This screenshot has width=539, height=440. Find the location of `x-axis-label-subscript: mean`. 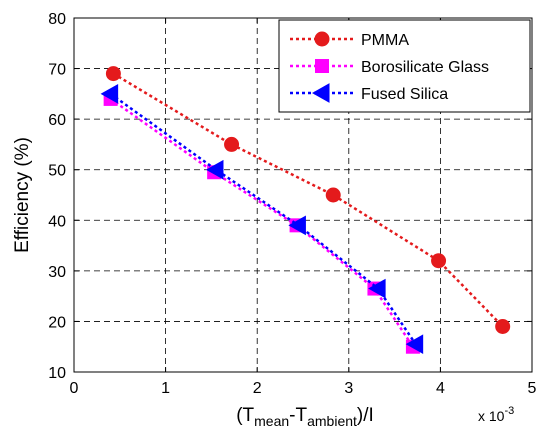

x-axis-label-subscript: mean is located at coordinates (271, 421).